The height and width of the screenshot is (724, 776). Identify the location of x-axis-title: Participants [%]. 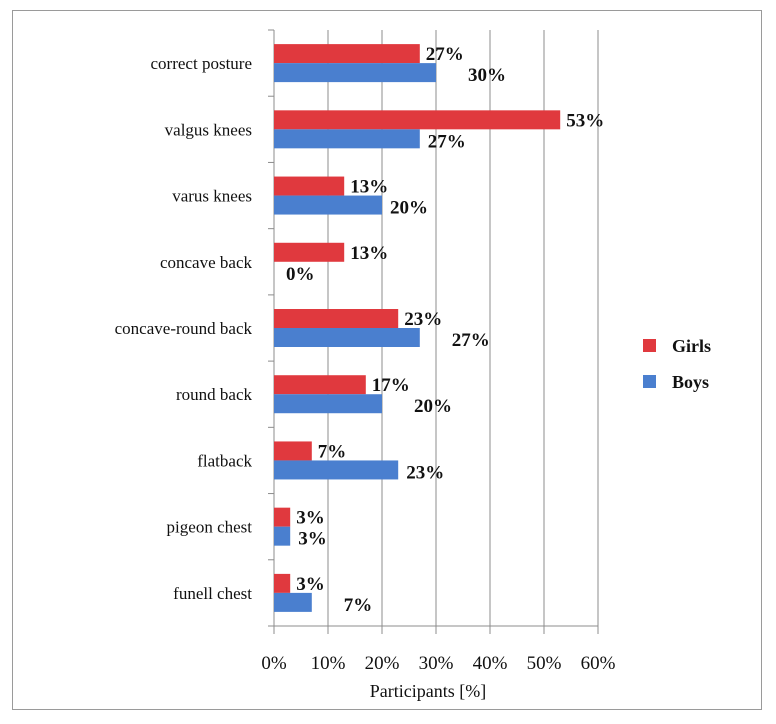
(428, 691).